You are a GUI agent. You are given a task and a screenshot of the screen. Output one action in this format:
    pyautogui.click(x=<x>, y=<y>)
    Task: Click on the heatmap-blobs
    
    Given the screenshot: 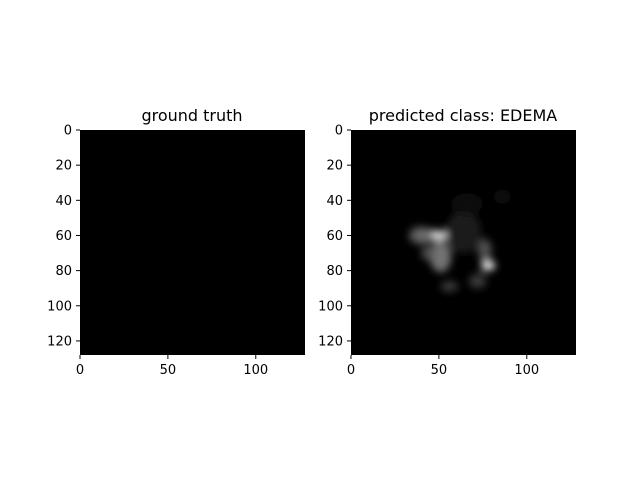 What is the action you would take?
    pyautogui.click(x=460, y=240)
    